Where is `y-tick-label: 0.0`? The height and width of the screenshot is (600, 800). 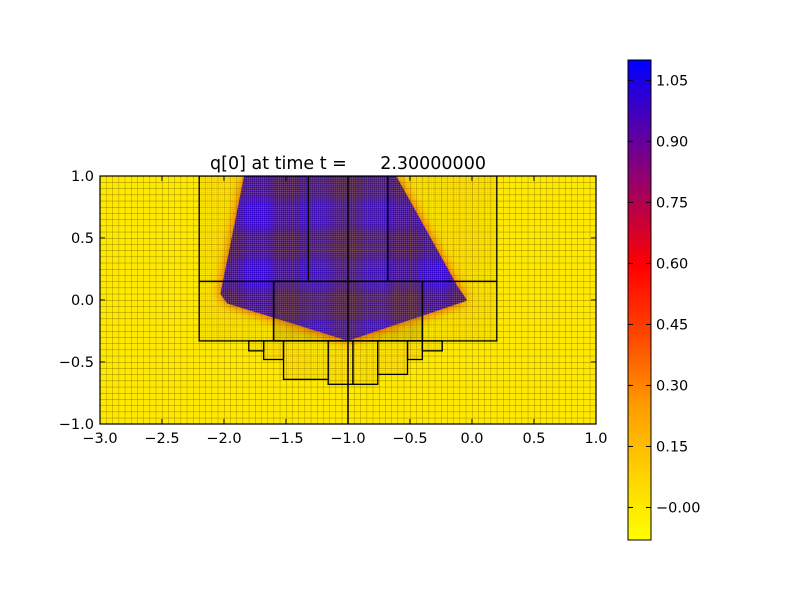
y-tick-label: 0.0 is located at coordinates (82, 301).